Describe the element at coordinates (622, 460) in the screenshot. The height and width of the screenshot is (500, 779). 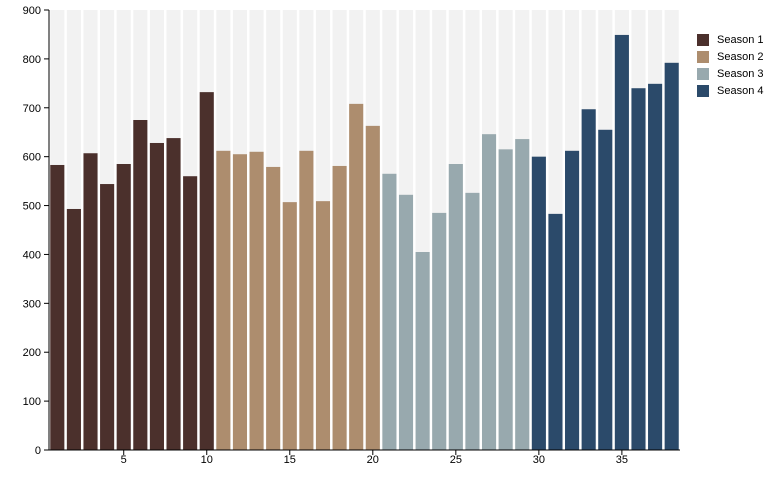
I see `x-tick-label: 35` at that location.